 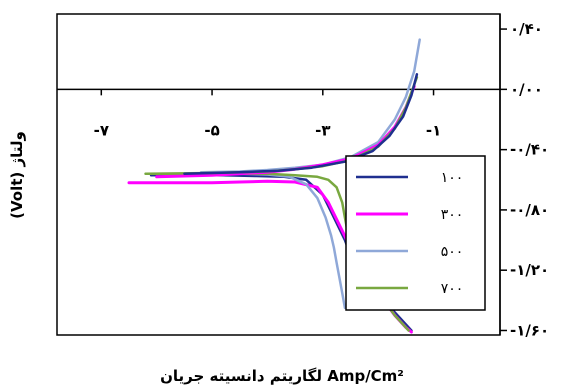 I want to click on legend-label: ۵۰۰, so click(x=452, y=252).